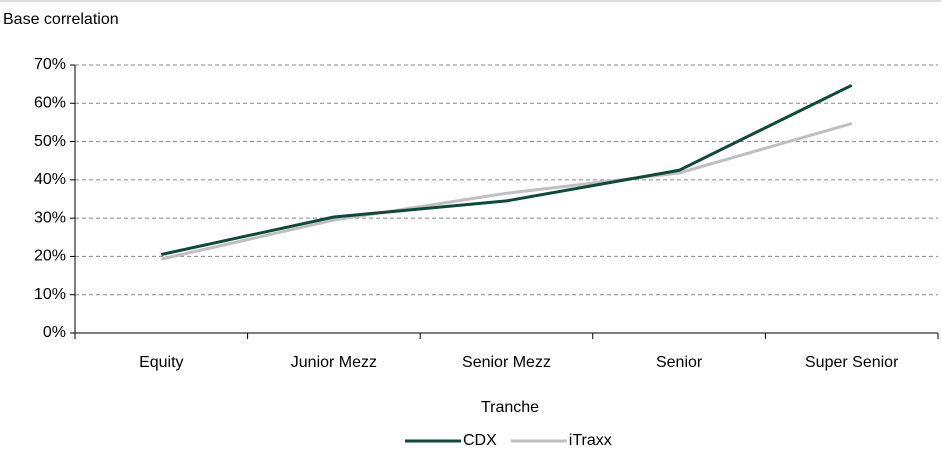 This screenshot has width=941, height=456. What do you see at coordinates (50, 294) in the screenshot?
I see `y-tick-label: 10%` at bounding box center [50, 294].